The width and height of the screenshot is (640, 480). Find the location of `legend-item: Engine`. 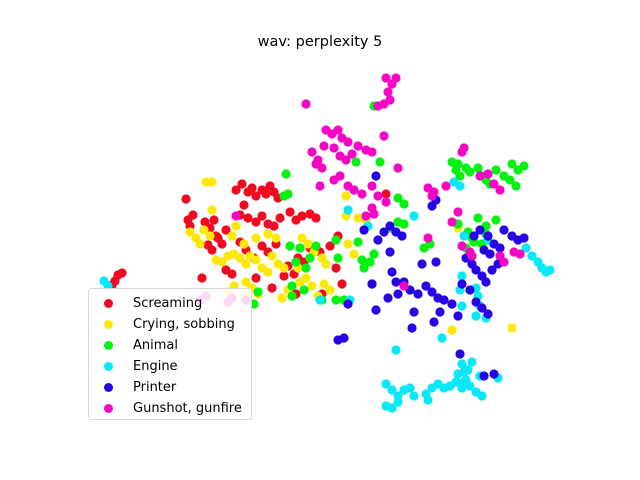

legend-item: Engine is located at coordinates (137, 366).